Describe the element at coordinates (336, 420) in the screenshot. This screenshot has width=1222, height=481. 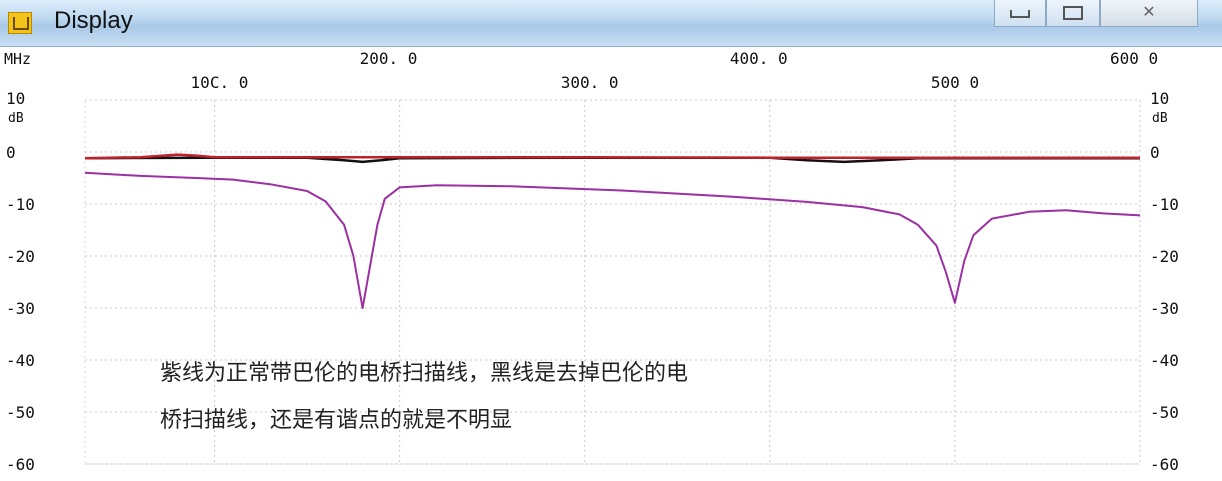
I see `annotation-line-2: 桥扫描线，还是有谐点的就是不明显` at that location.